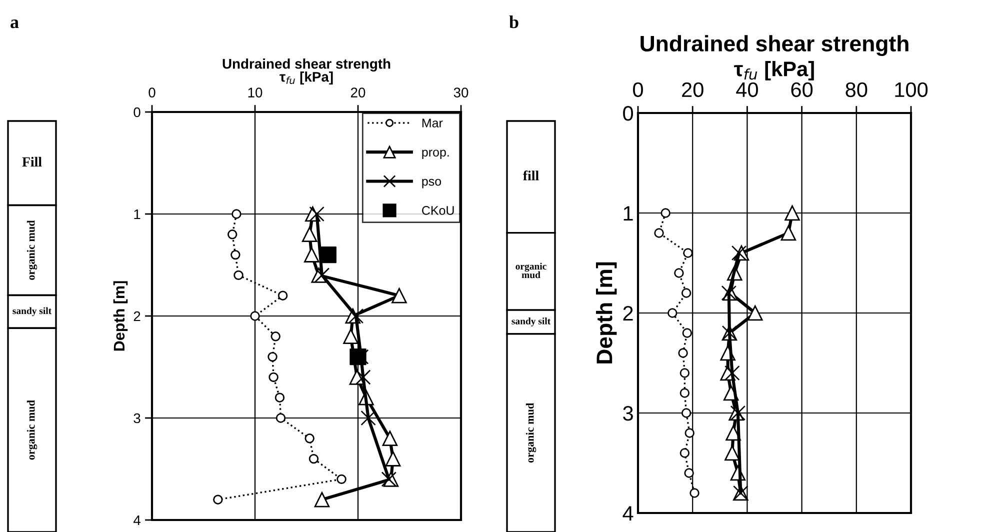 Image resolution: width=982 pixels, height=532 pixels. I want to click on x-tick-label: 60, so click(802, 90).